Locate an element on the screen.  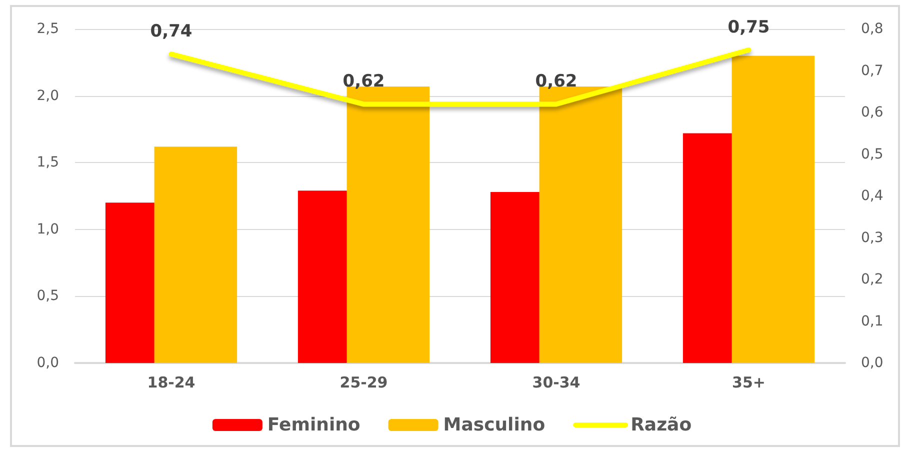
y2-tick-label: 0,4 is located at coordinates (872, 196).